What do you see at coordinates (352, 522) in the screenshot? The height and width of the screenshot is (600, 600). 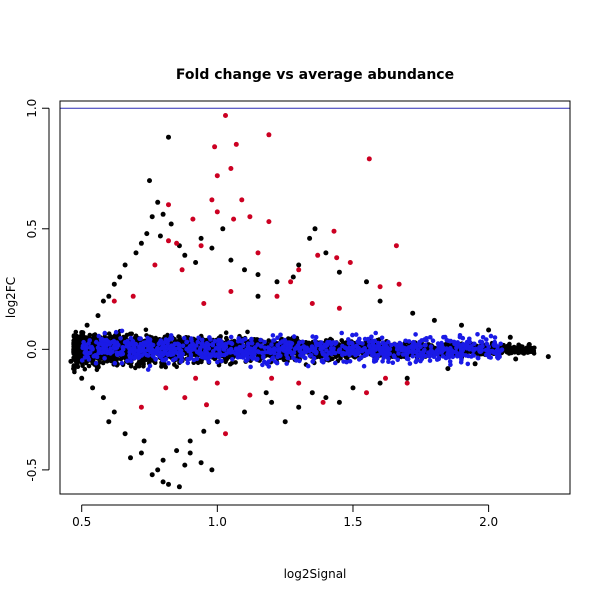 I see `x-tick-label: 1.5` at bounding box center [352, 522].